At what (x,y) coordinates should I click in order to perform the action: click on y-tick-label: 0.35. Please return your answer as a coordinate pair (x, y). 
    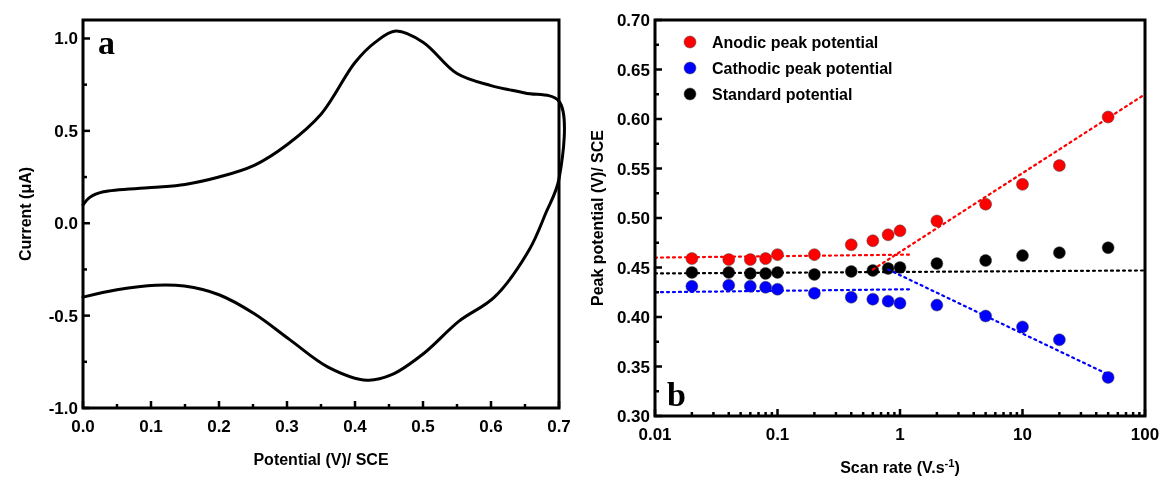
    Looking at the image, I should click on (633, 367).